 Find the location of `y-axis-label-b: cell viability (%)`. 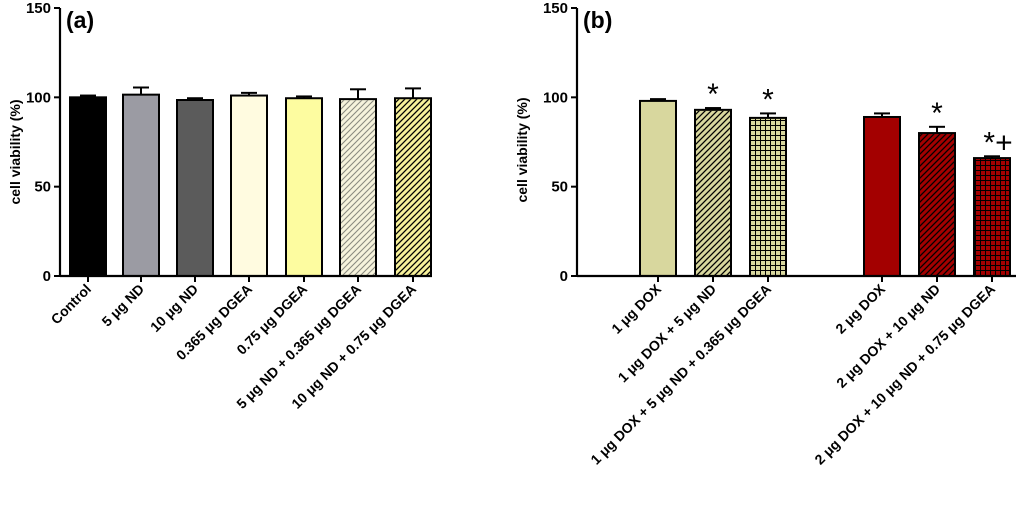

y-axis-label-b: cell viability (%) is located at coordinates (522, 149).